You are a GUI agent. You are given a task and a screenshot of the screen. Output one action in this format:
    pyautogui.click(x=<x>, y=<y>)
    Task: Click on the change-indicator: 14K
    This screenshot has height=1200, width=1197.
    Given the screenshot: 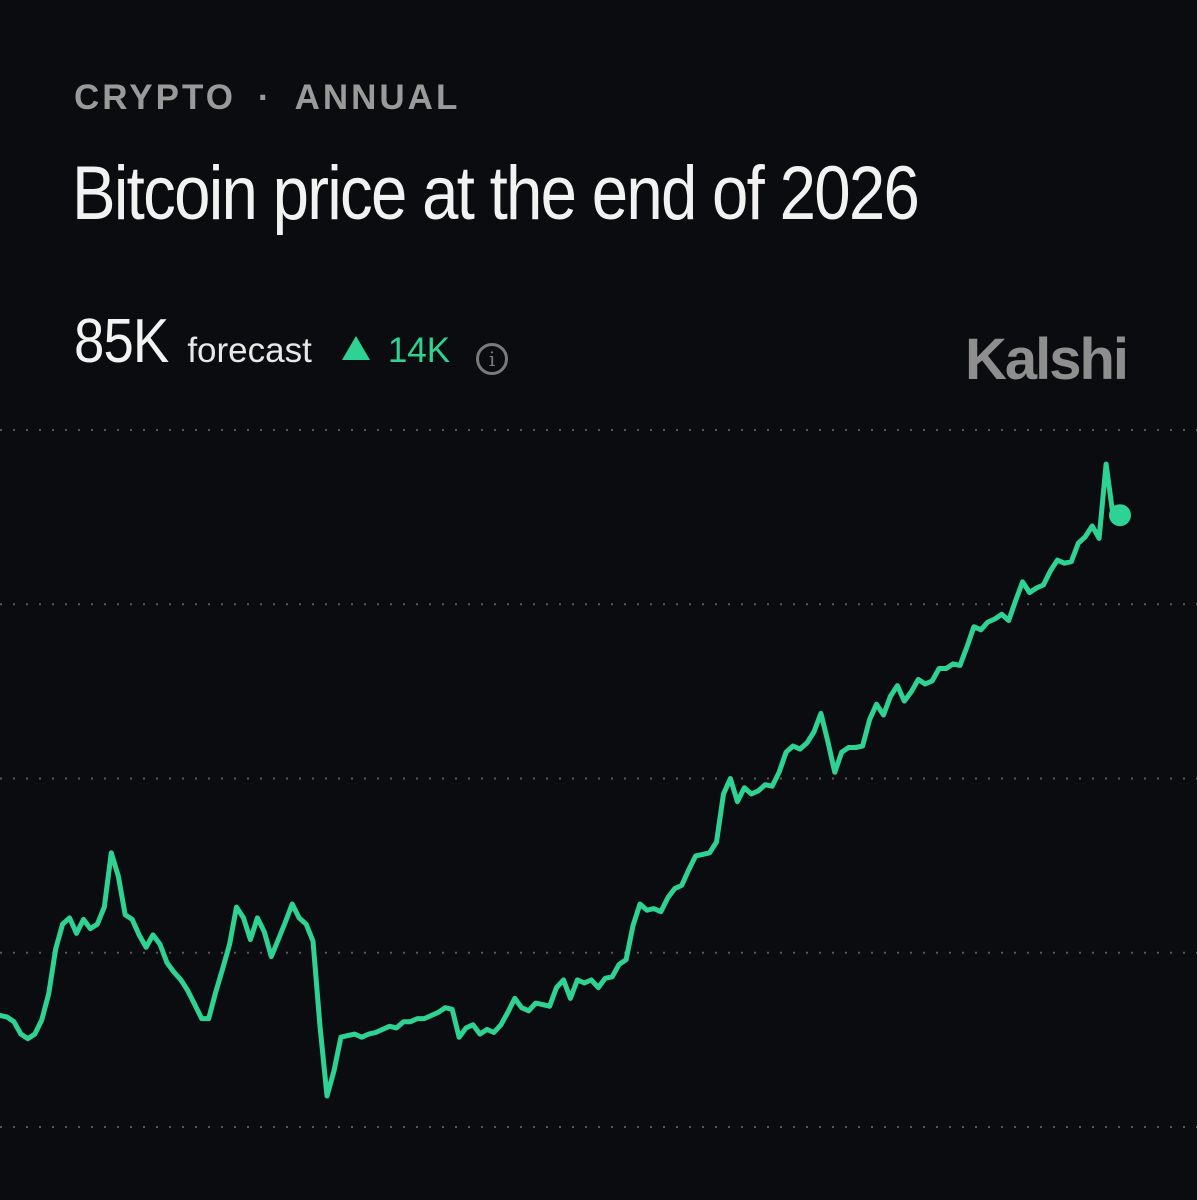 What is the action you would take?
    pyautogui.click(x=396, y=351)
    